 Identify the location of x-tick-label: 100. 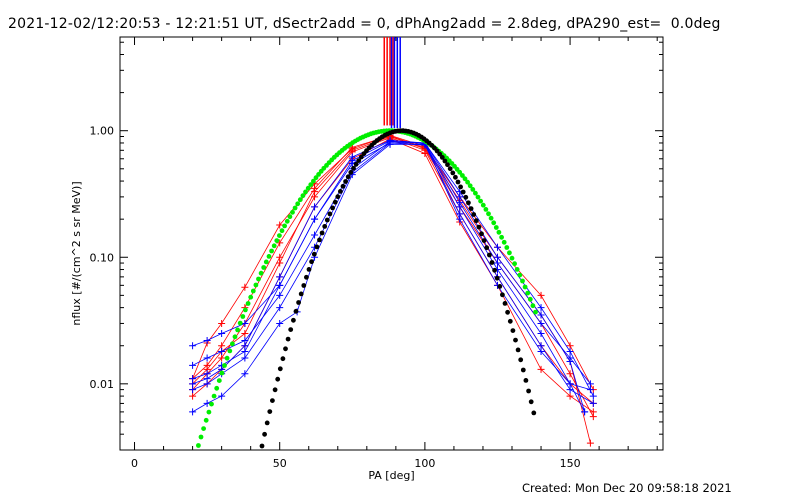
(424, 463).